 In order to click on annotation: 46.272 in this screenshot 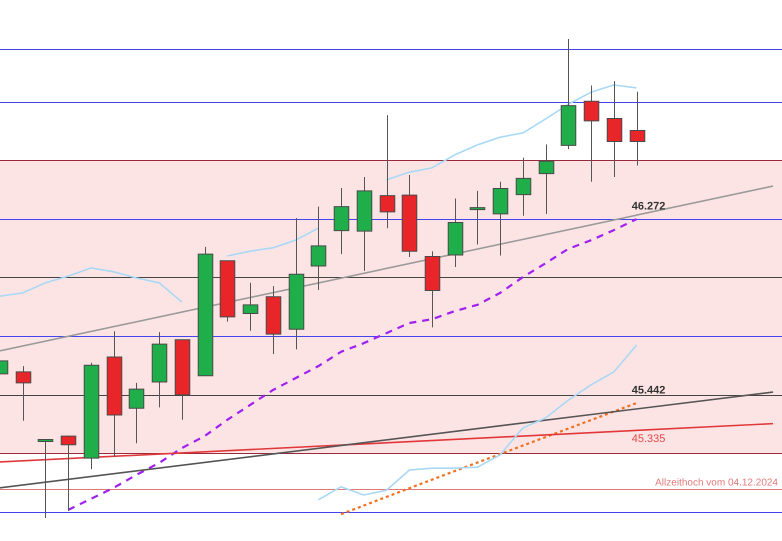, I will do `click(649, 206)`.